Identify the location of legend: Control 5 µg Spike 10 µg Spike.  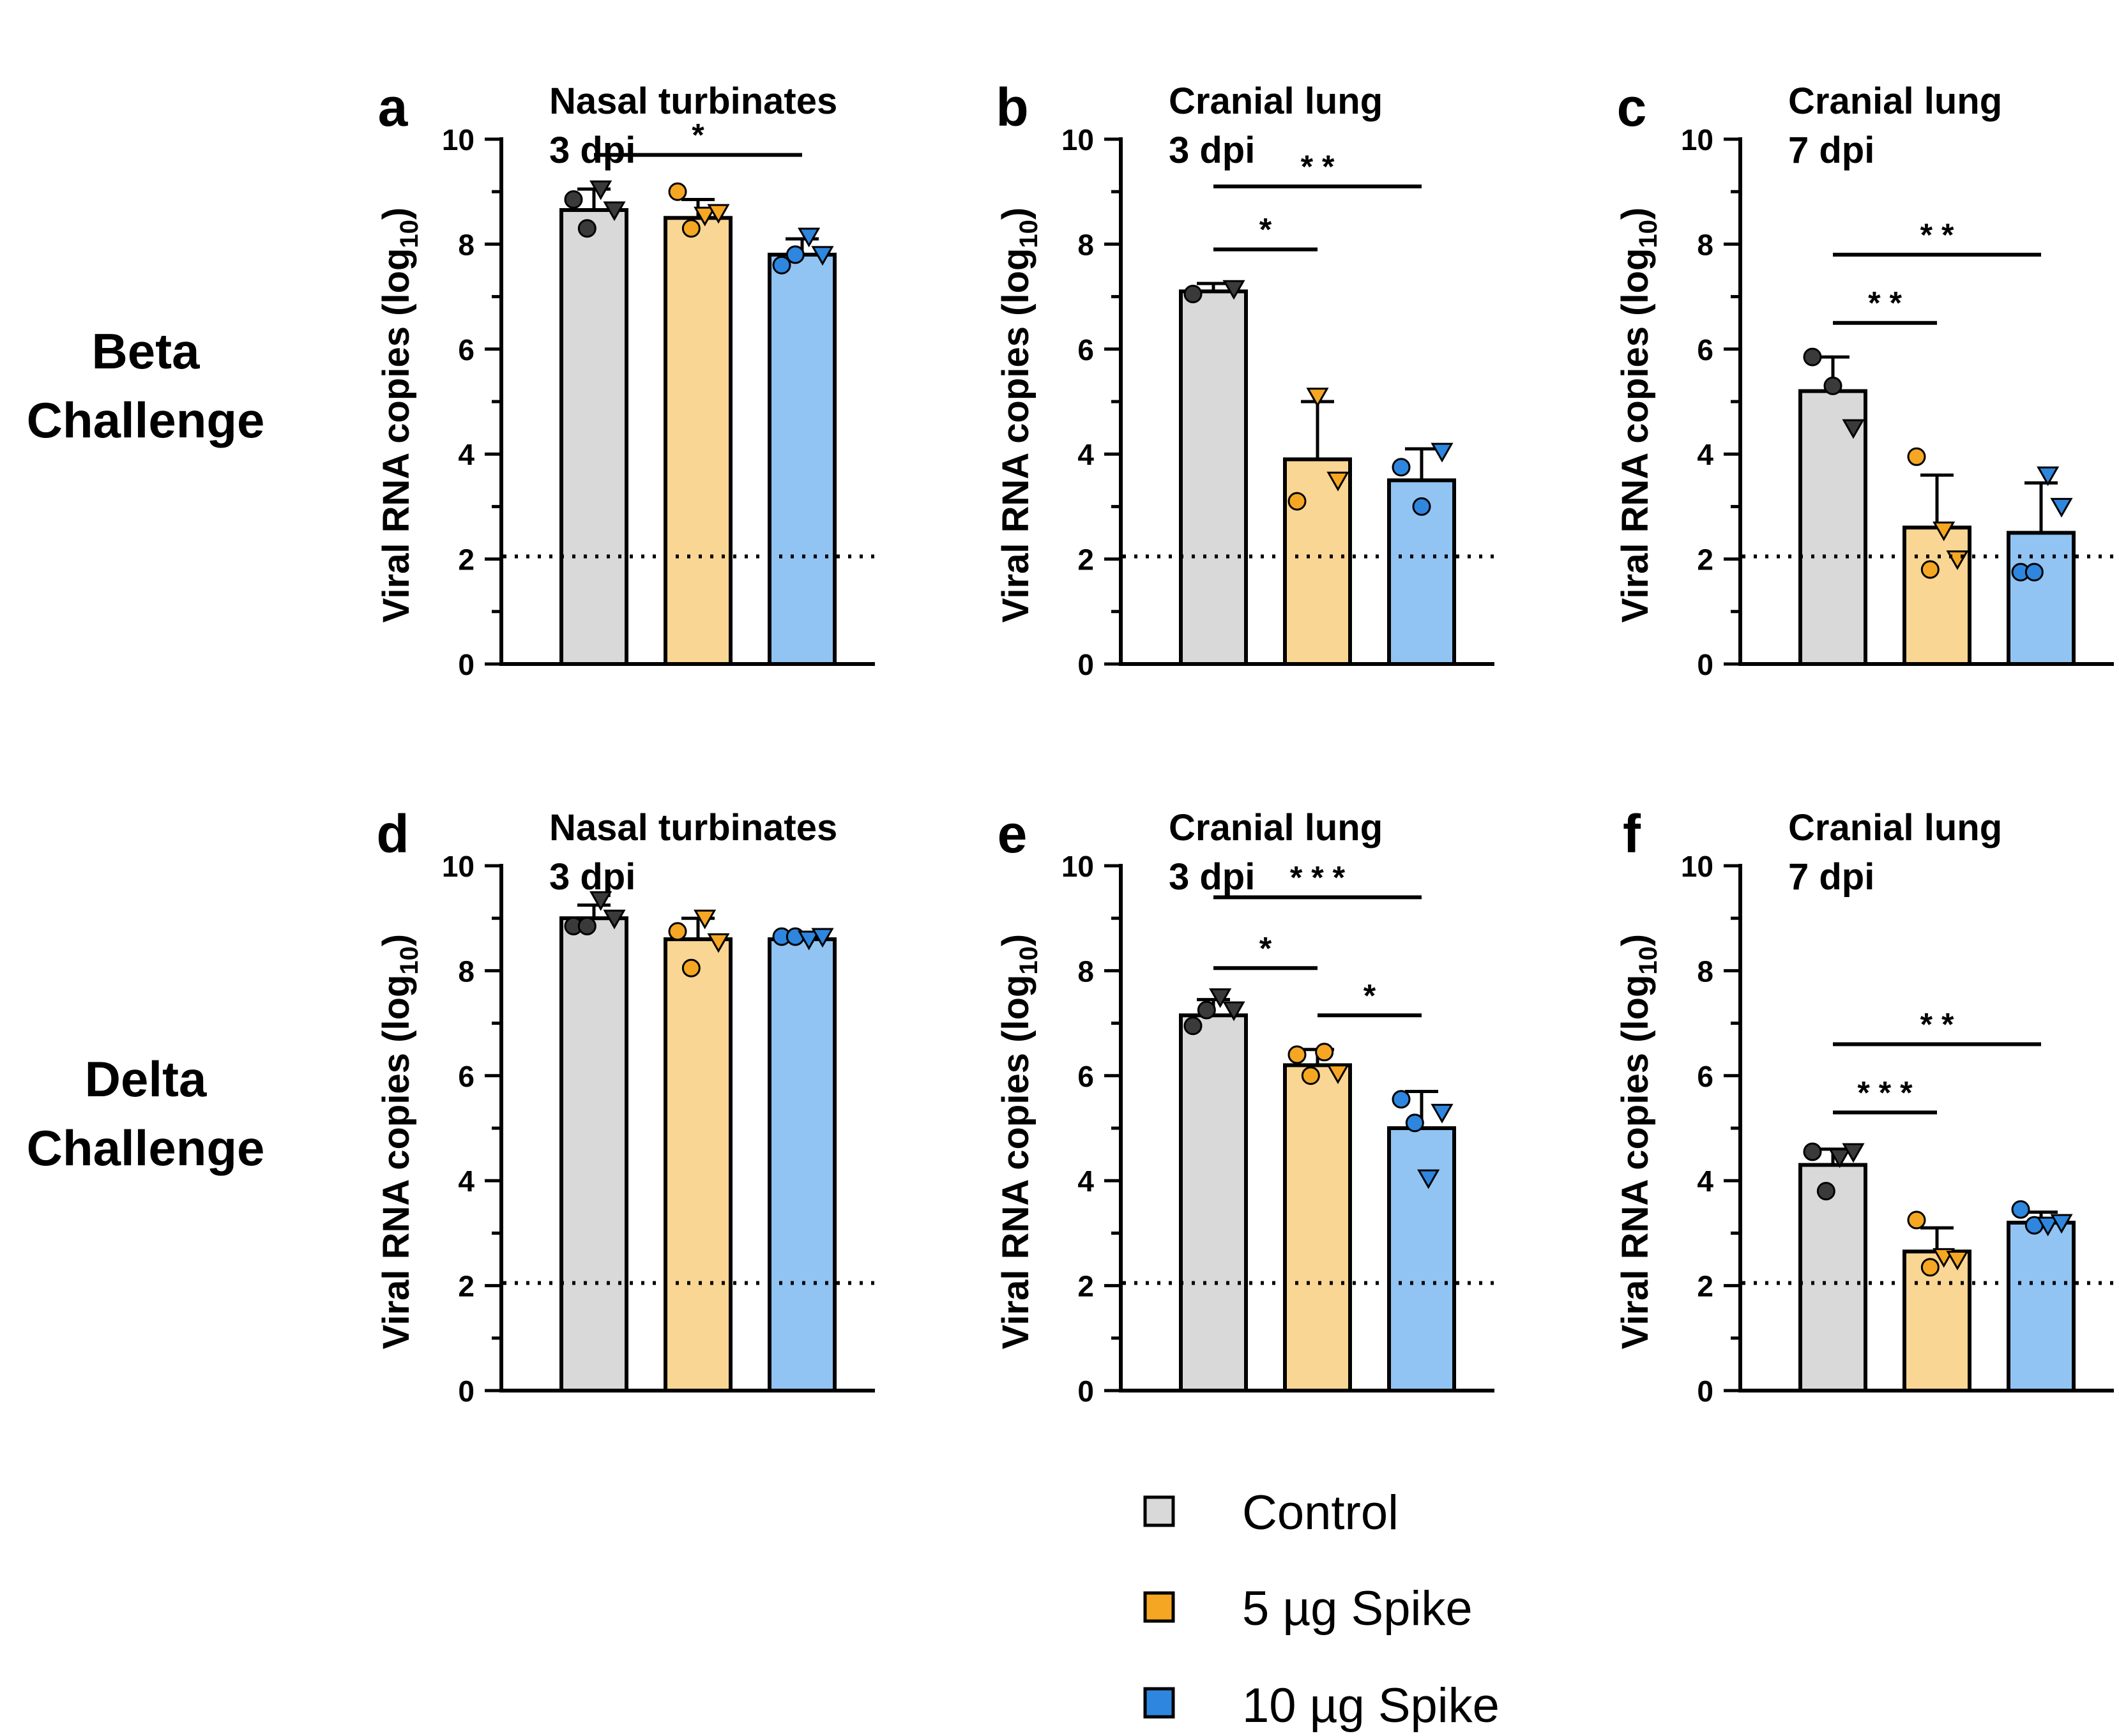
(1321, 1609).